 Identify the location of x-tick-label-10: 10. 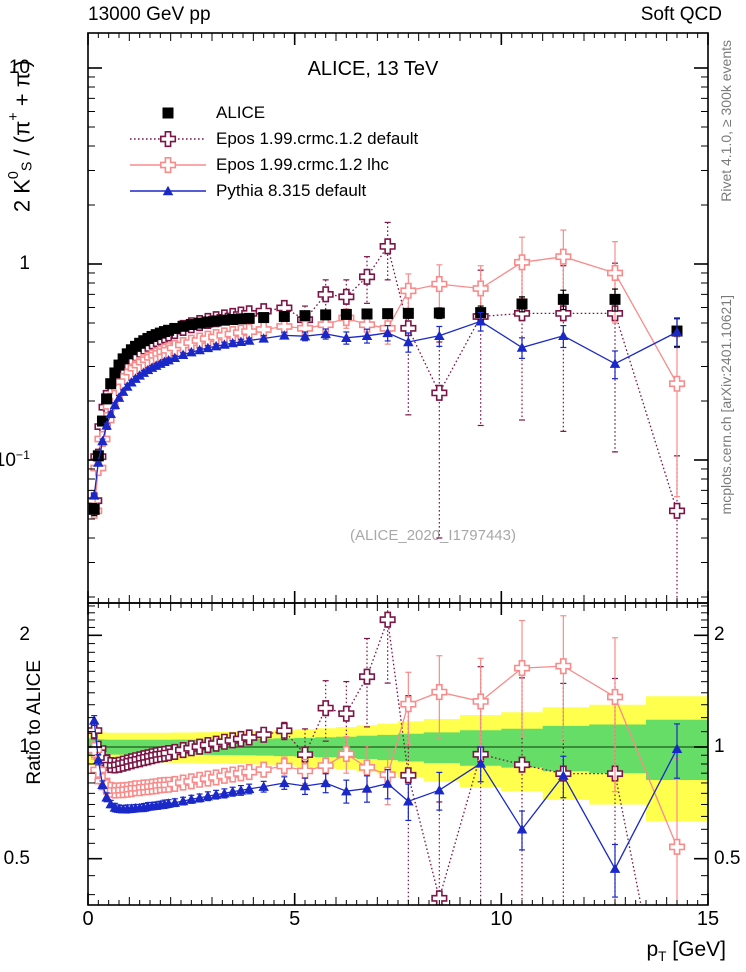
(501, 919).